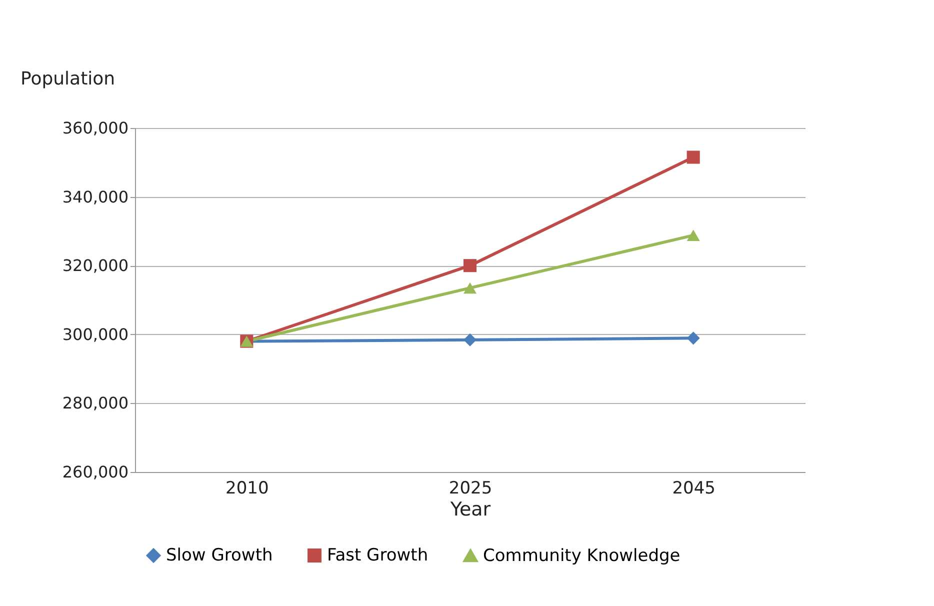 Image resolution: width=934 pixels, height=606 pixels. What do you see at coordinates (581, 556) in the screenshot?
I see `legend-label: Community Knowledge` at bounding box center [581, 556].